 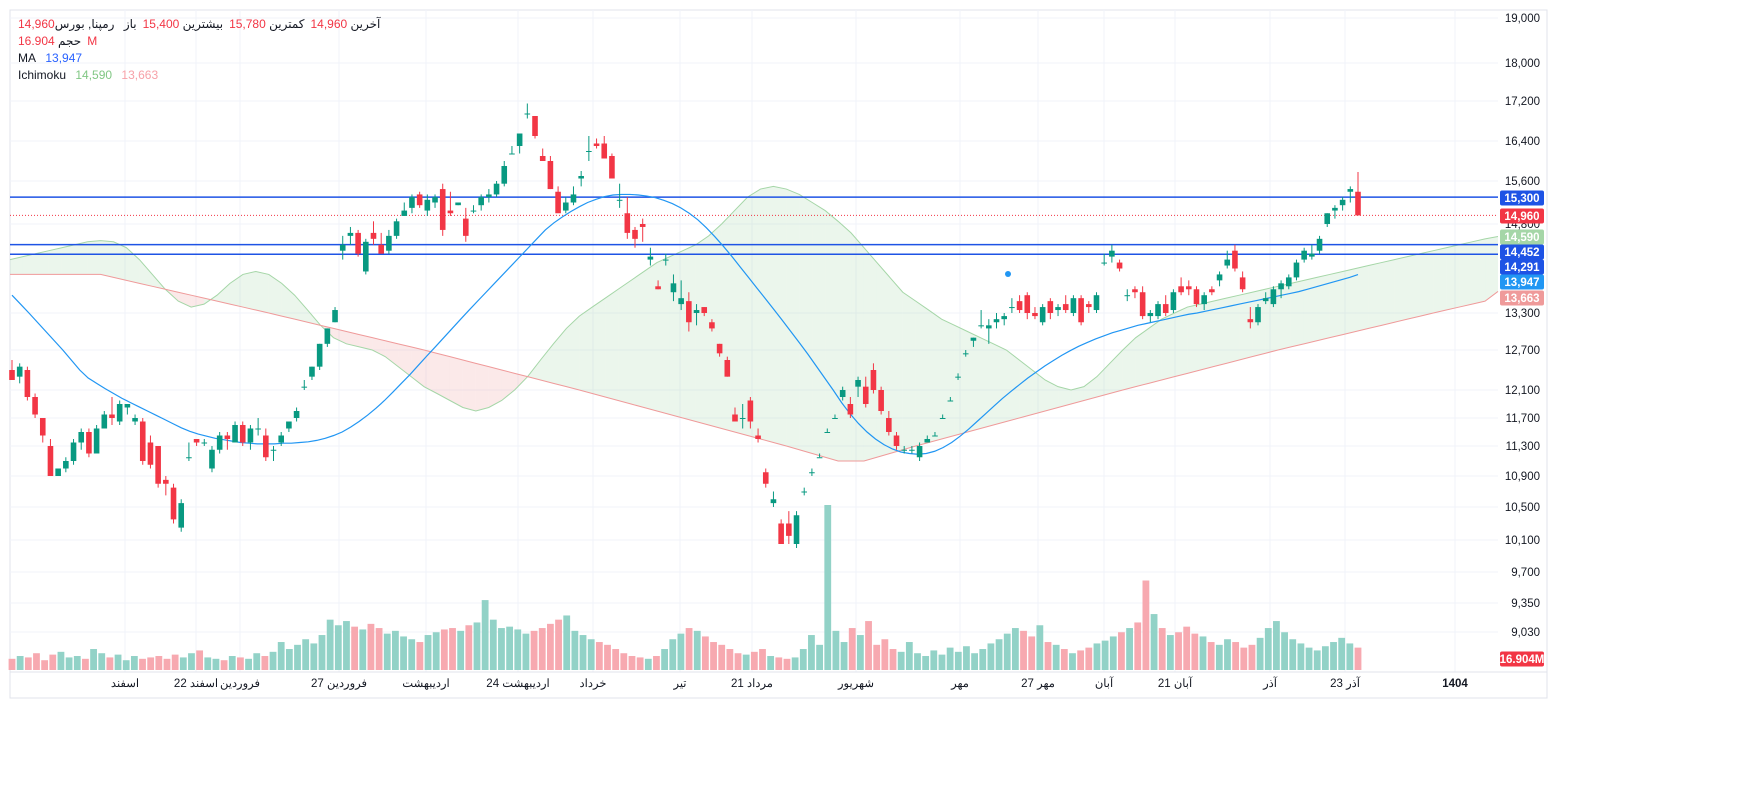 I want to click on time-axis-label: تیر, so click(x=679, y=684).